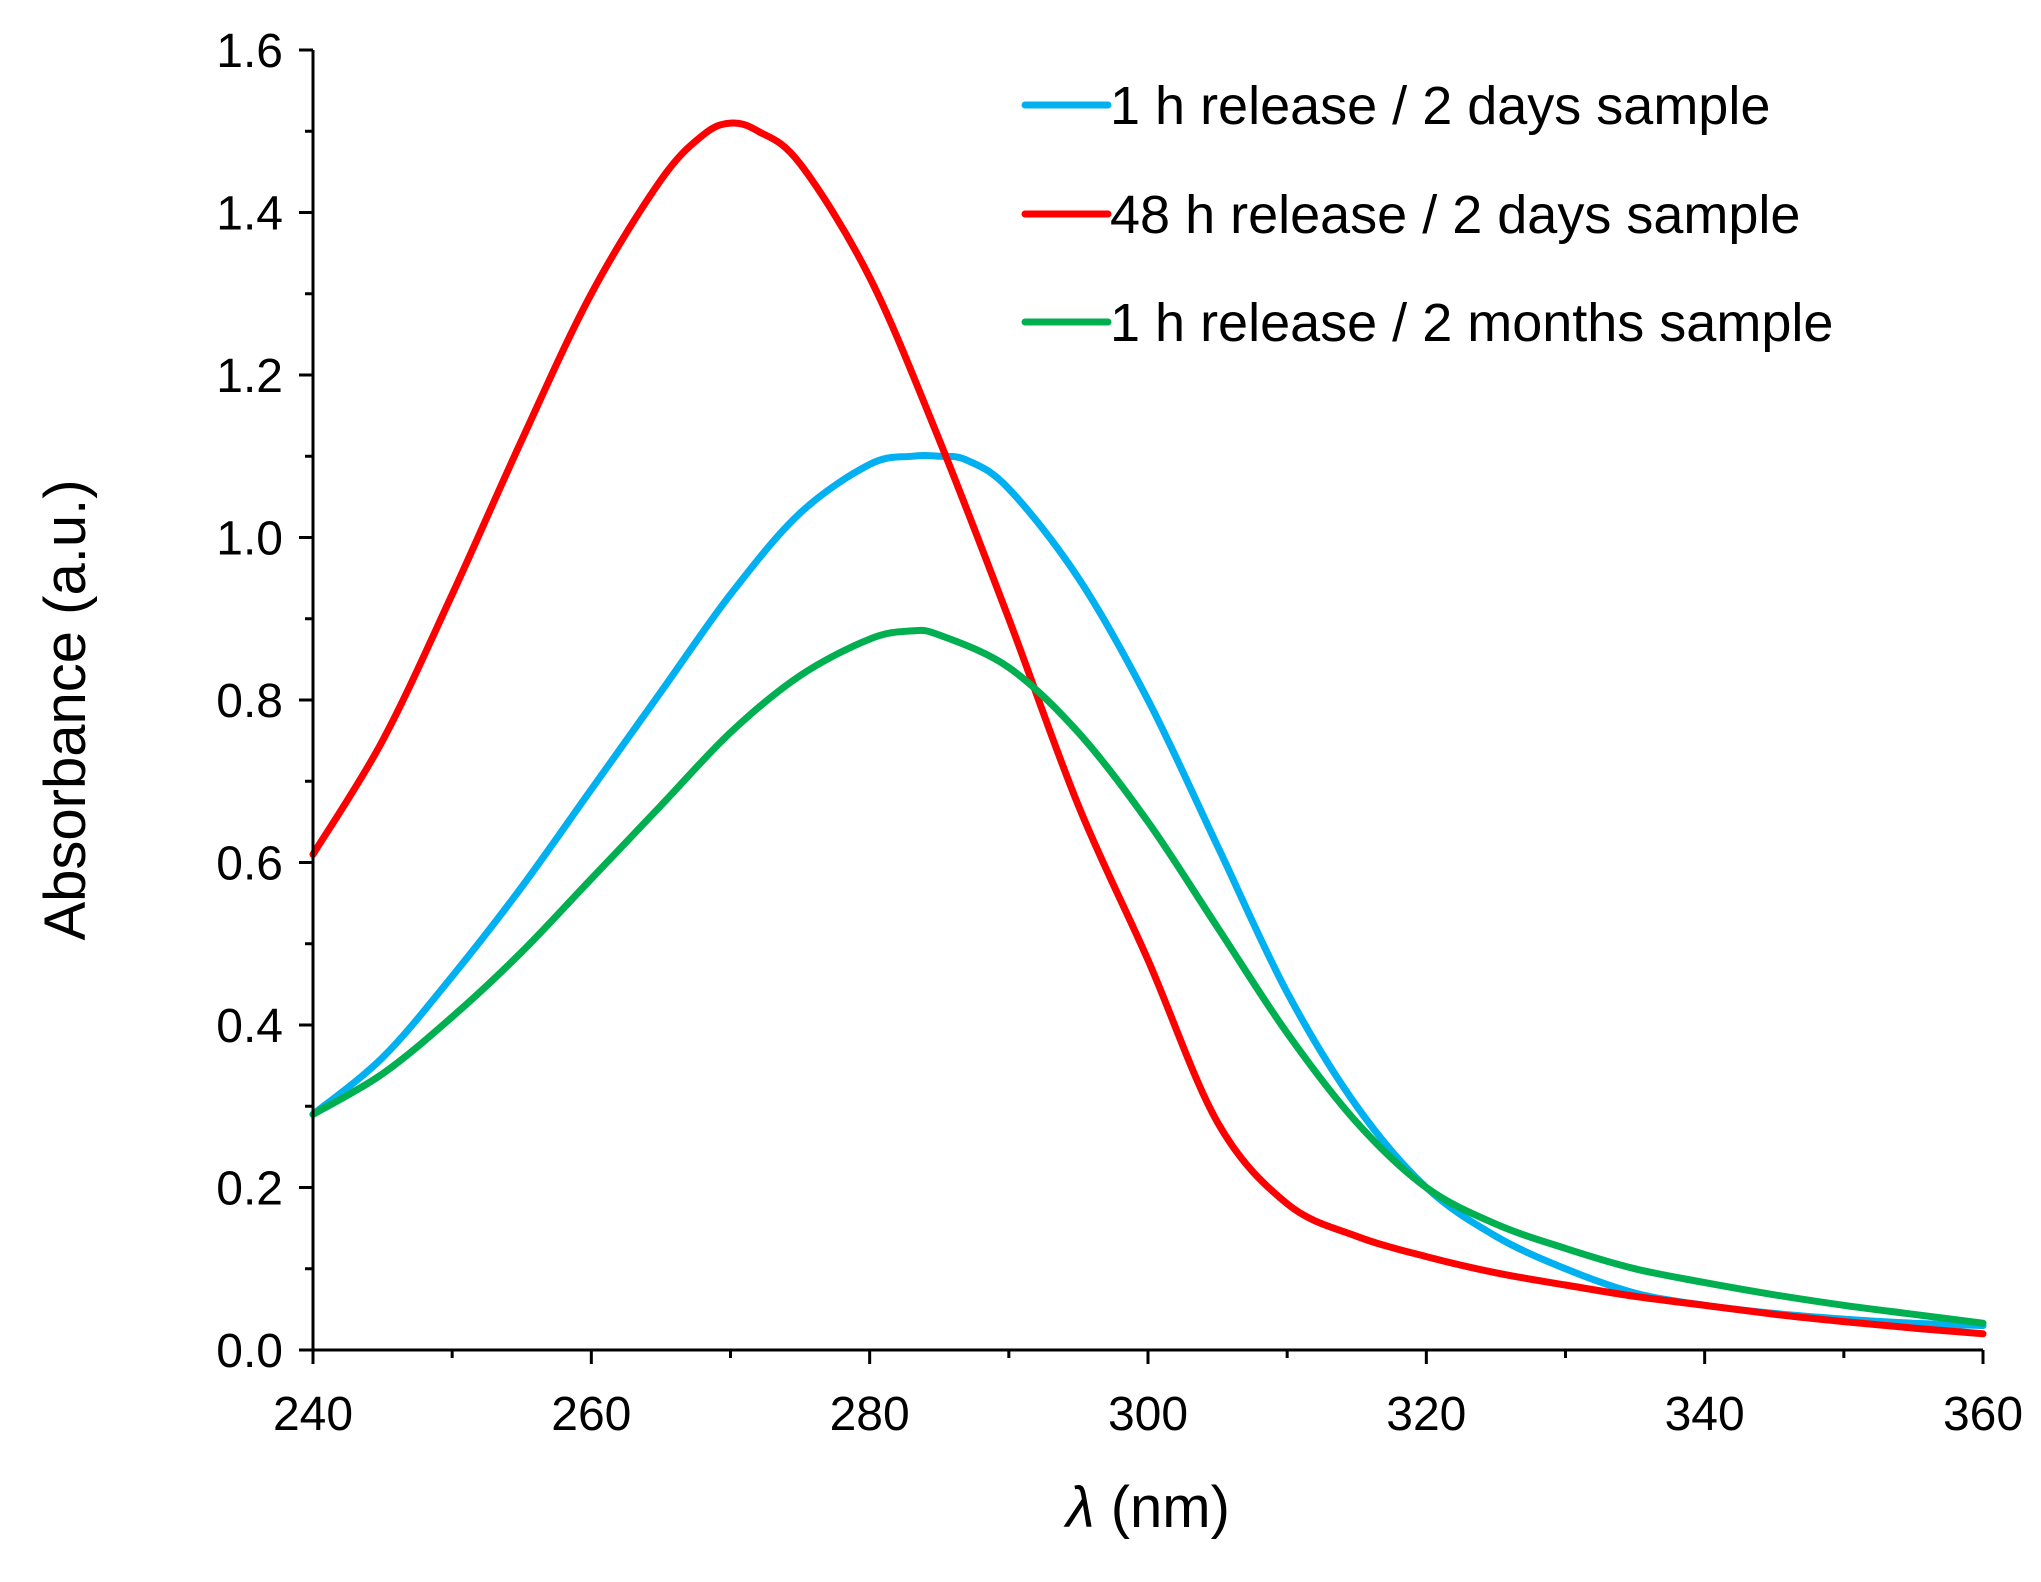  Describe the element at coordinates (1162, 1507) in the screenshot. I see `x-axis-title-unit: (nm)` at that location.